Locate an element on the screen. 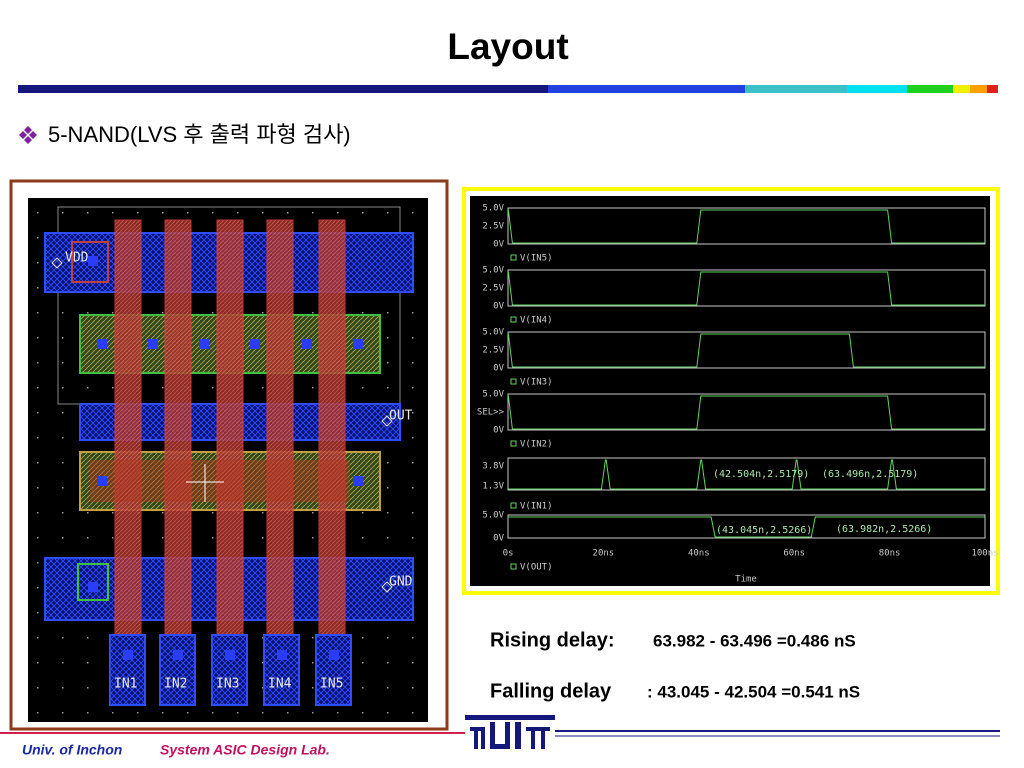  input-label: IN3 is located at coordinates (227, 684).